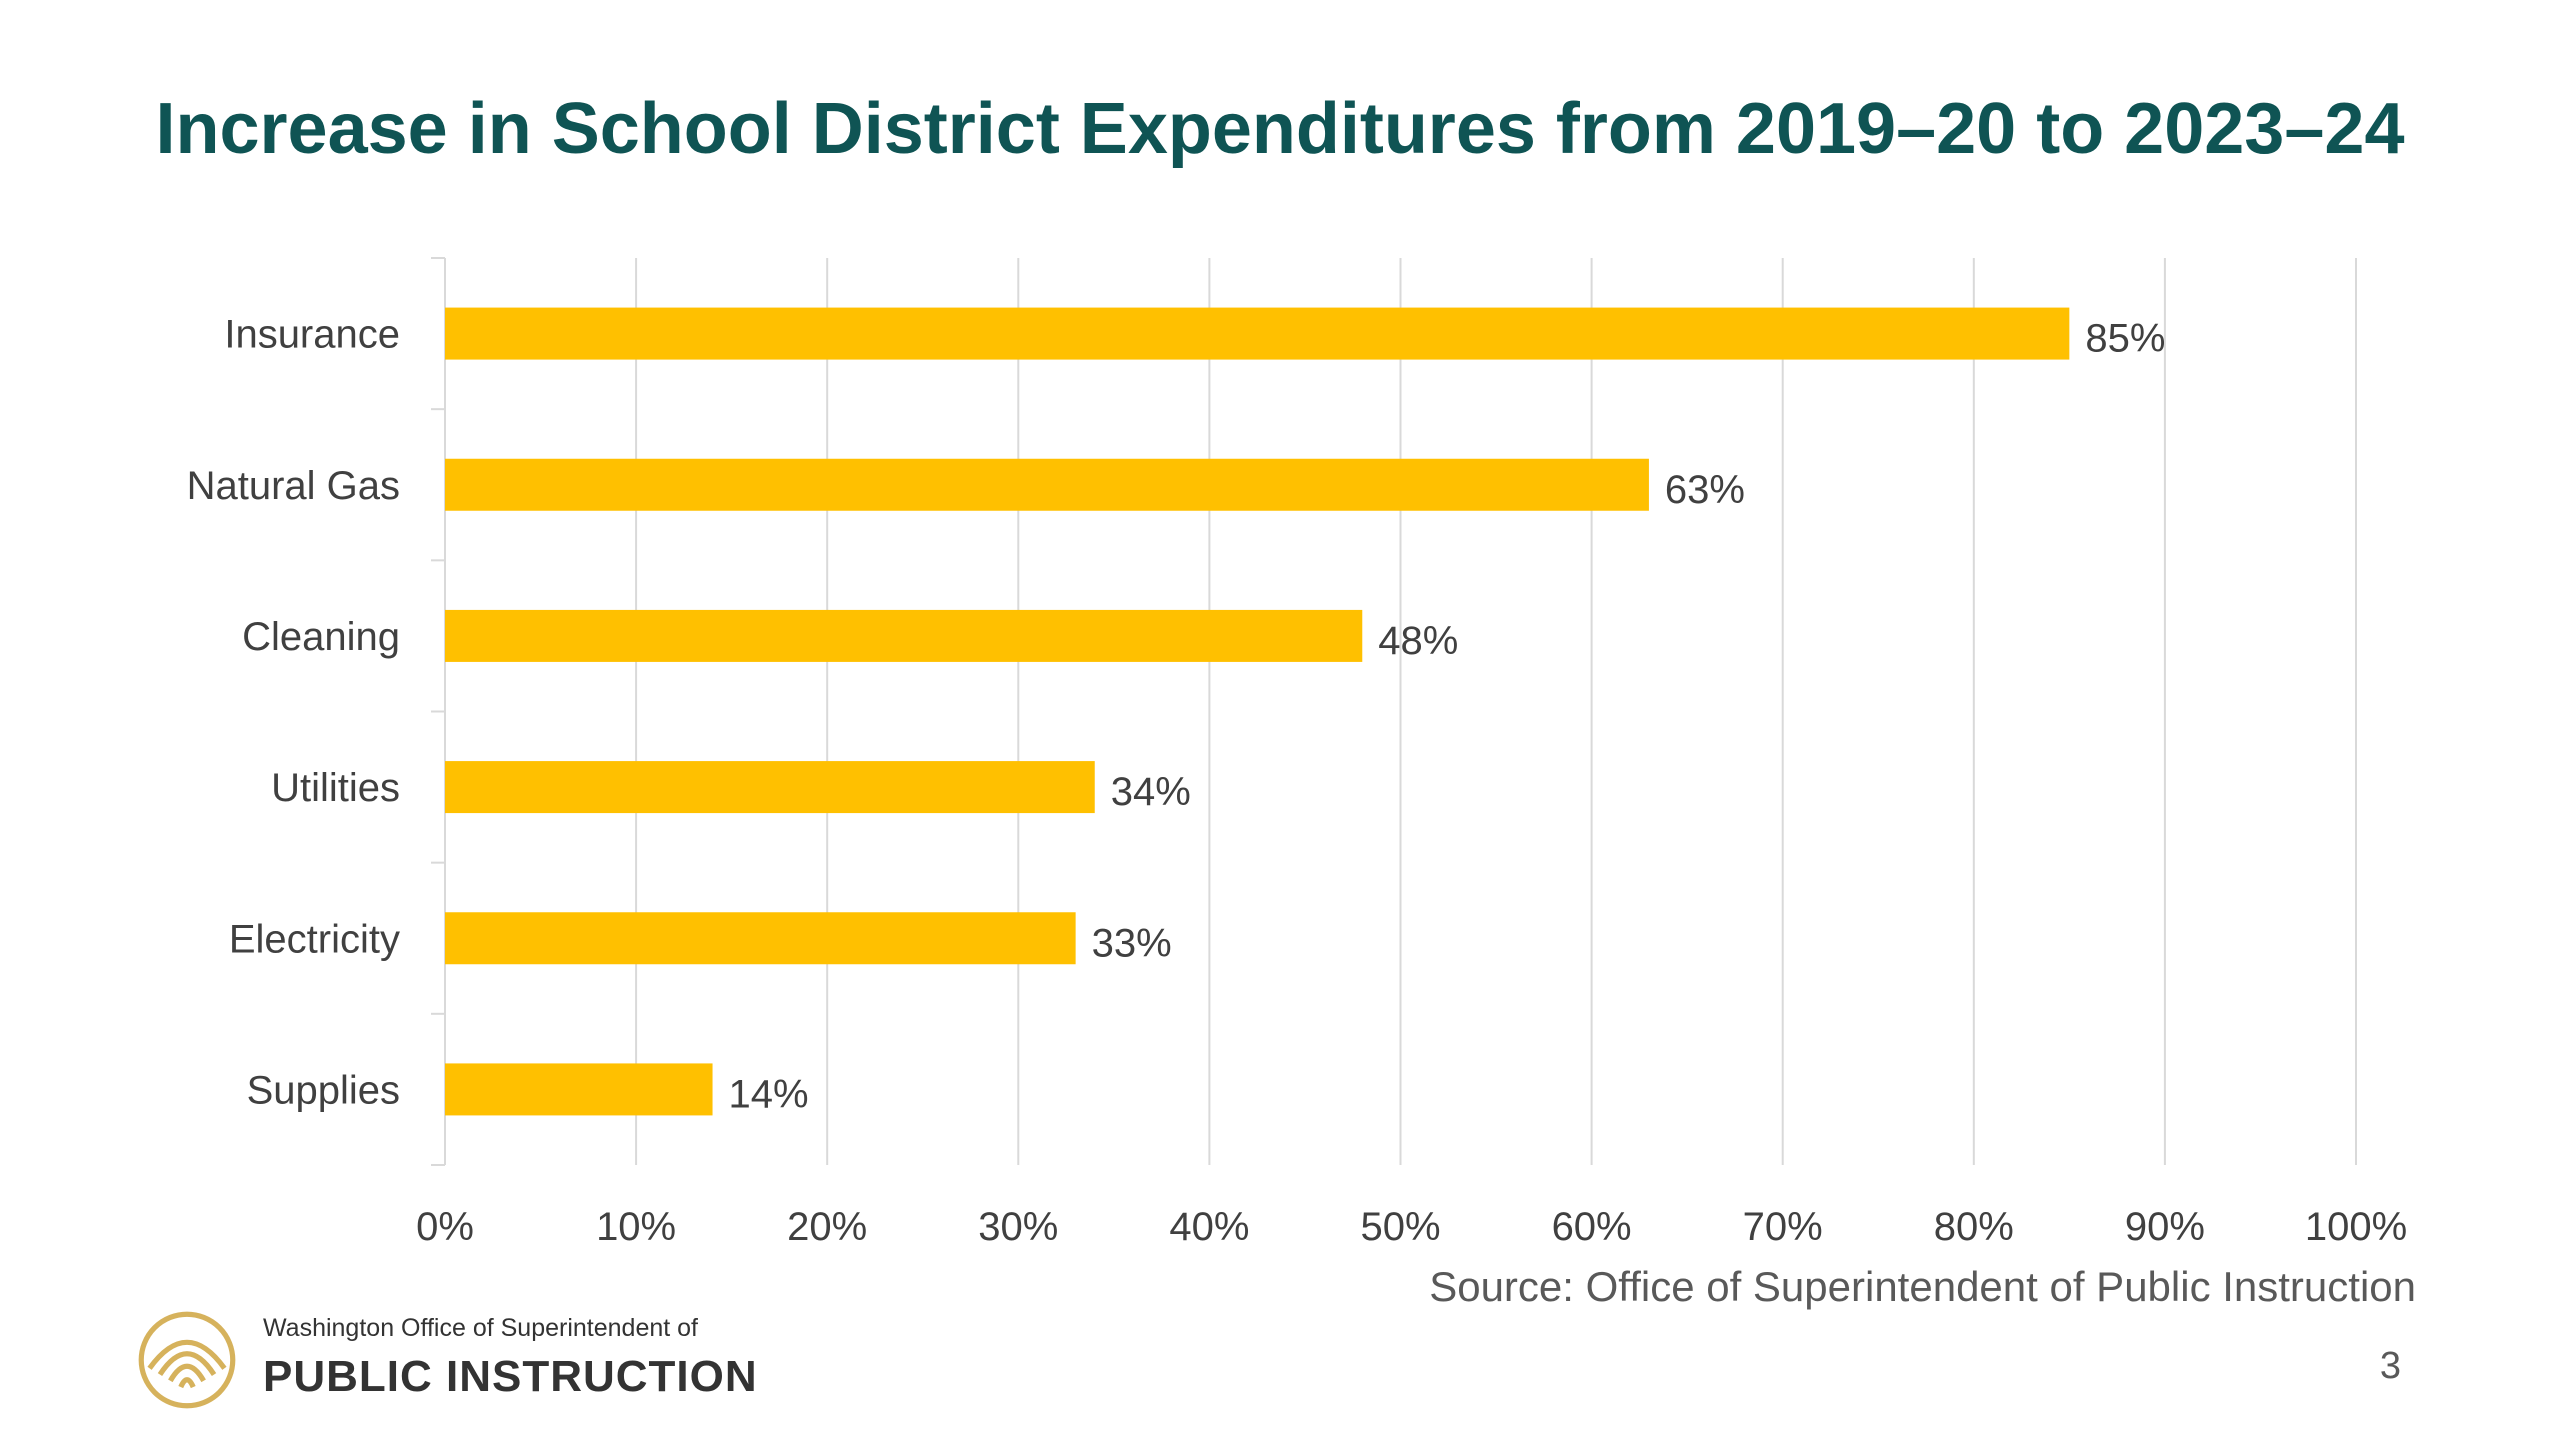 The width and height of the screenshot is (2560, 1440). Describe the element at coordinates (1592, 1227) in the screenshot. I see `x-tick-label: 60%` at that location.